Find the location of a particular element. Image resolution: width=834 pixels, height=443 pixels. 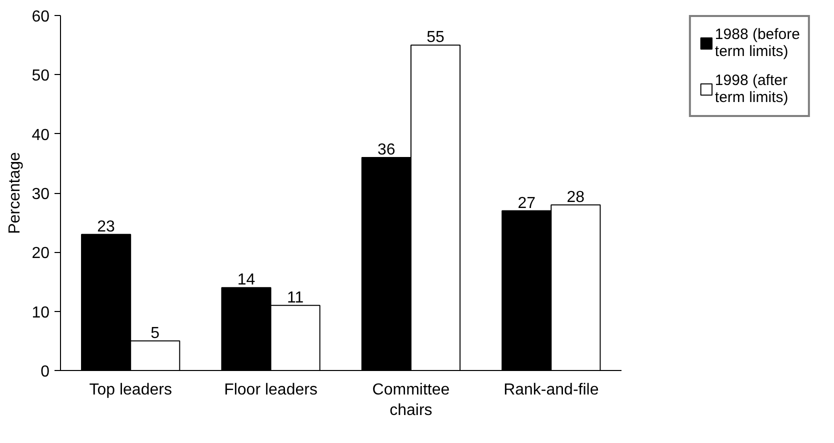

y-tick-label: 20 is located at coordinates (41, 253).